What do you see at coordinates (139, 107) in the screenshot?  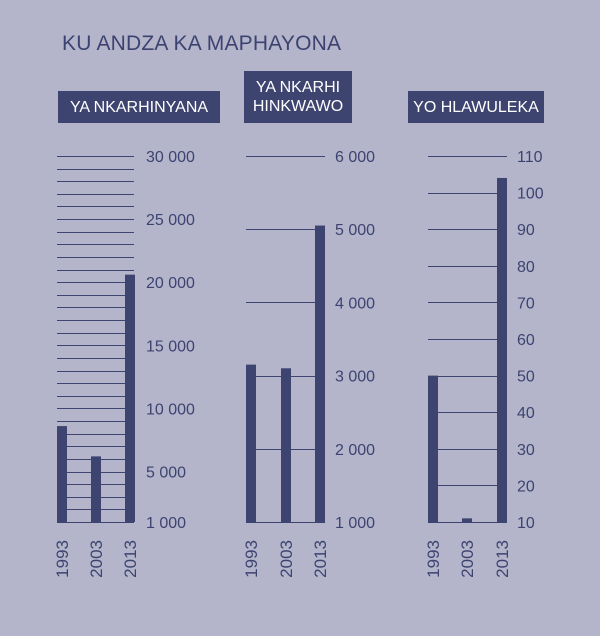 I see `panel-label-short-term: YA NKARHINYANA` at bounding box center [139, 107].